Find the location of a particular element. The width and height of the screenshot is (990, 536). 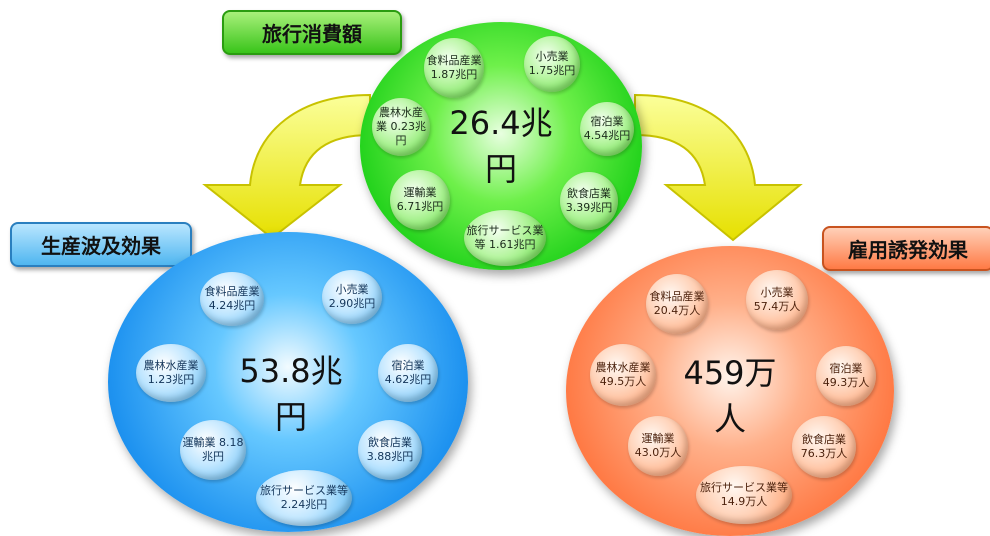

bubble-transport: 運輸業 43.0万人 is located at coordinates (658, 446).